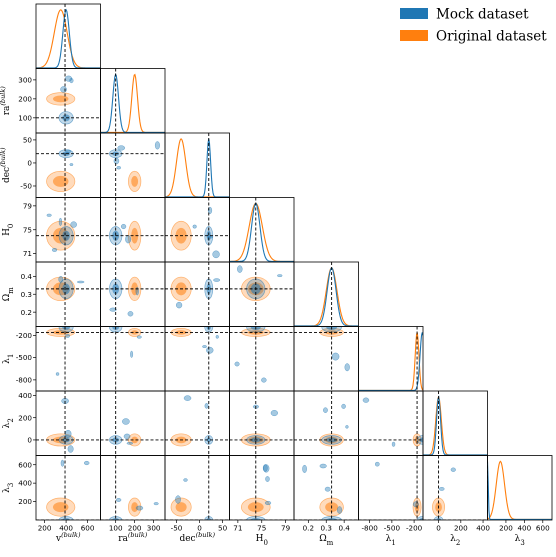 This screenshot has height=557, width=556. What do you see at coordinates (261, 528) in the screenshot?
I see `x-tick-label-H0: 75` at bounding box center [261, 528].